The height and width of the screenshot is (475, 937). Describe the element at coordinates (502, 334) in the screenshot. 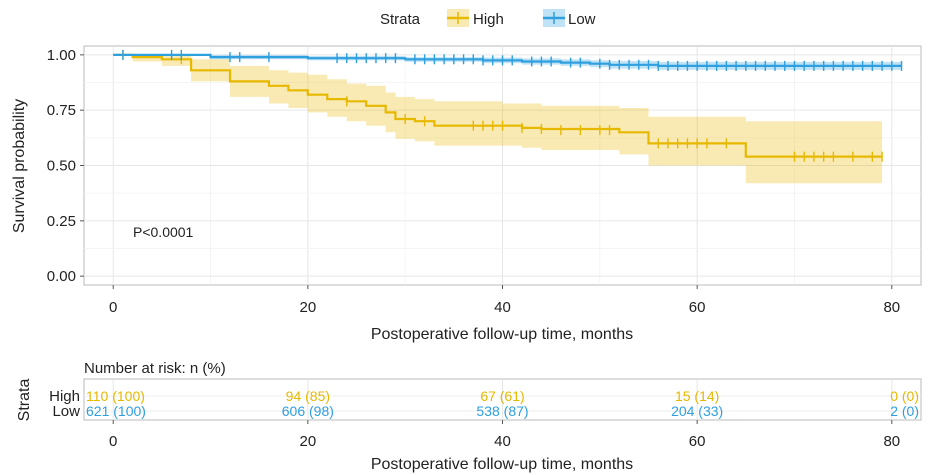

I see `x-axis-label: Postoperative follow-up time, months` at that location.